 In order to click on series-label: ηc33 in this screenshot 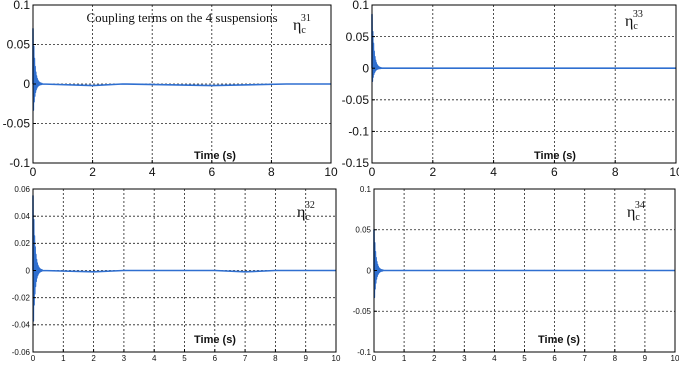, I will do `click(634, 20)`.